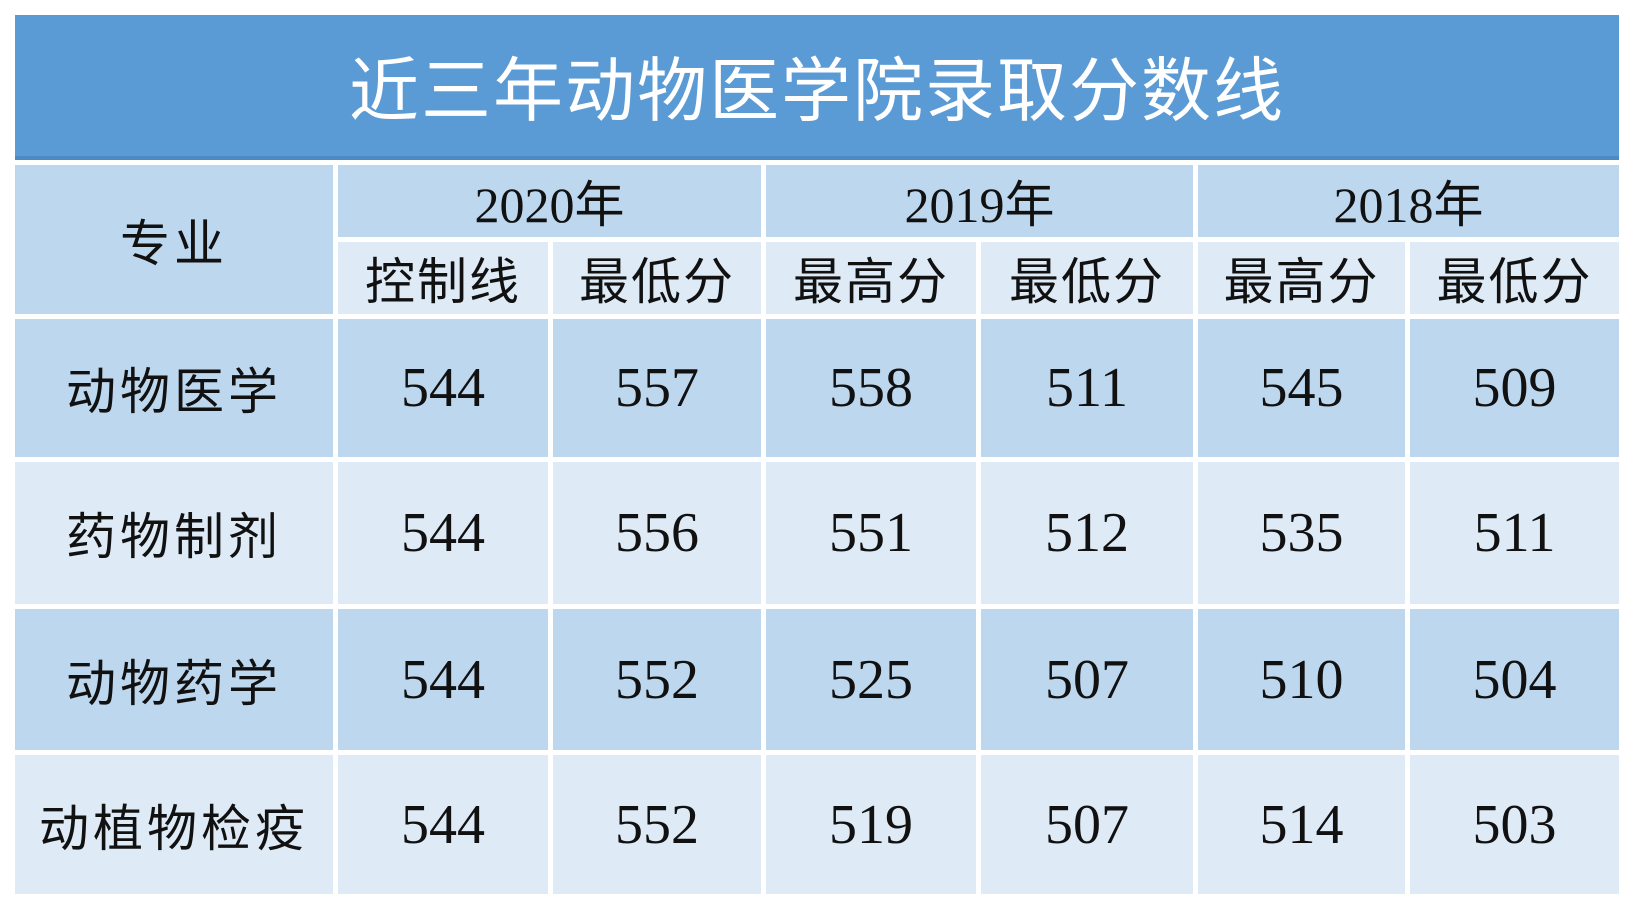 This screenshot has height=899, width=1634. What do you see at coordinates (1301, 824) in the screenshot?
I see `score-cell: 514` at bounding box center [1301, 824].